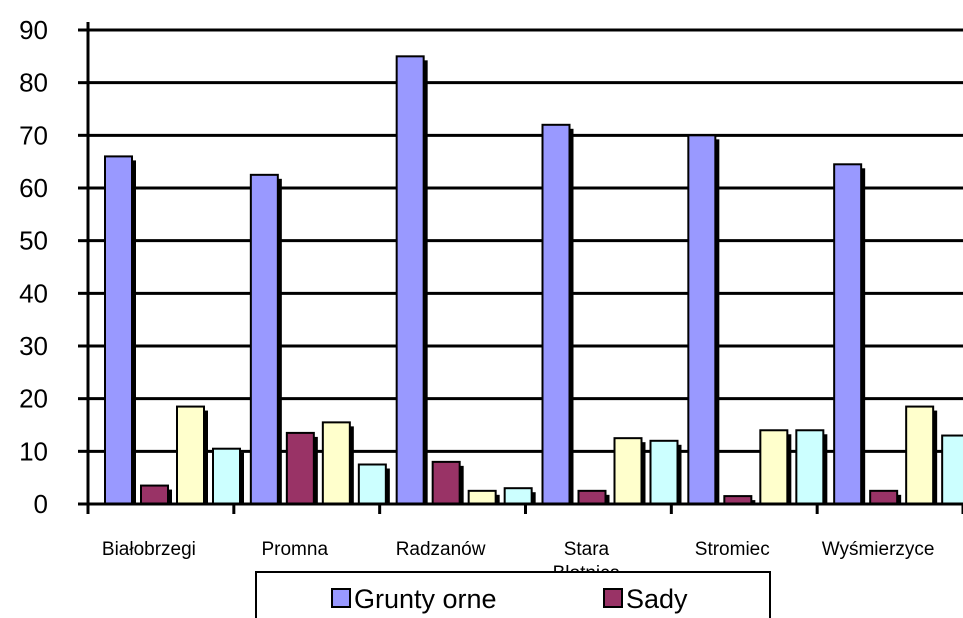 The height and width of the screenshot is (618, 963). What do you see at coordinates (33, 188) in the screenshot?
I see `y-tick-label: 60` at bounding box center [33, 188].